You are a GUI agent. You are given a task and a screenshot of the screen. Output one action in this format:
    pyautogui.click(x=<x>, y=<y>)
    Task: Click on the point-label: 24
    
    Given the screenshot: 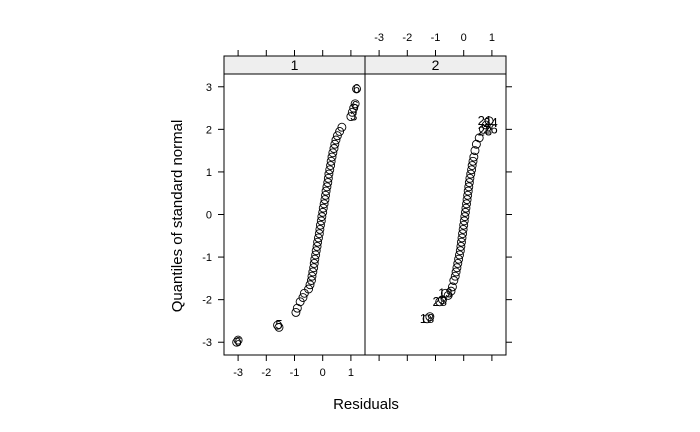 What is the action you would take?
    pyautogui.click(x=490, y=122)
    